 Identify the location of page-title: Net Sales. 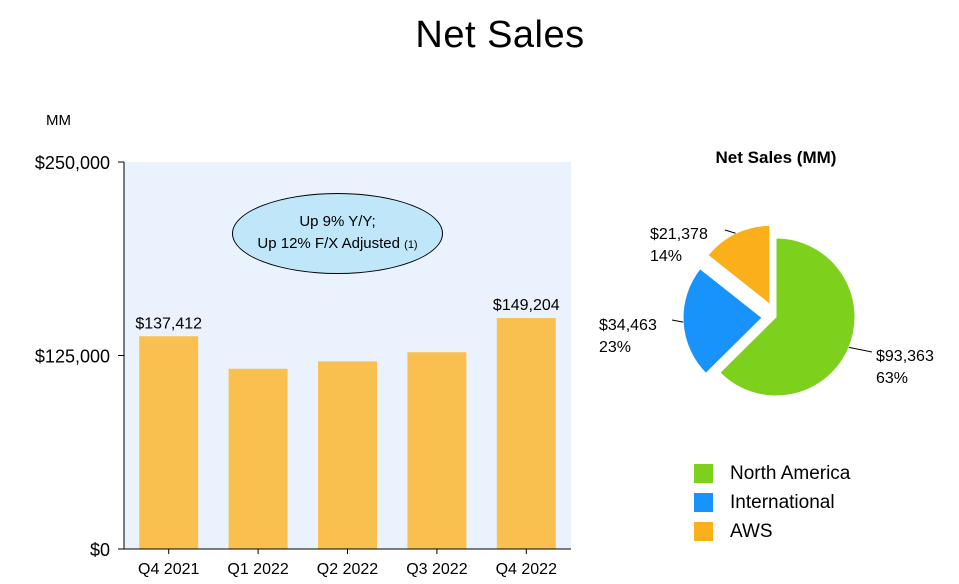
(500, 35).